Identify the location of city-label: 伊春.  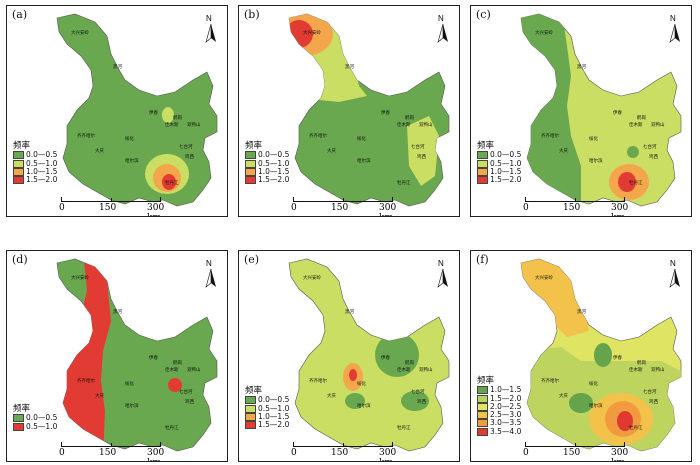
(617, 112).